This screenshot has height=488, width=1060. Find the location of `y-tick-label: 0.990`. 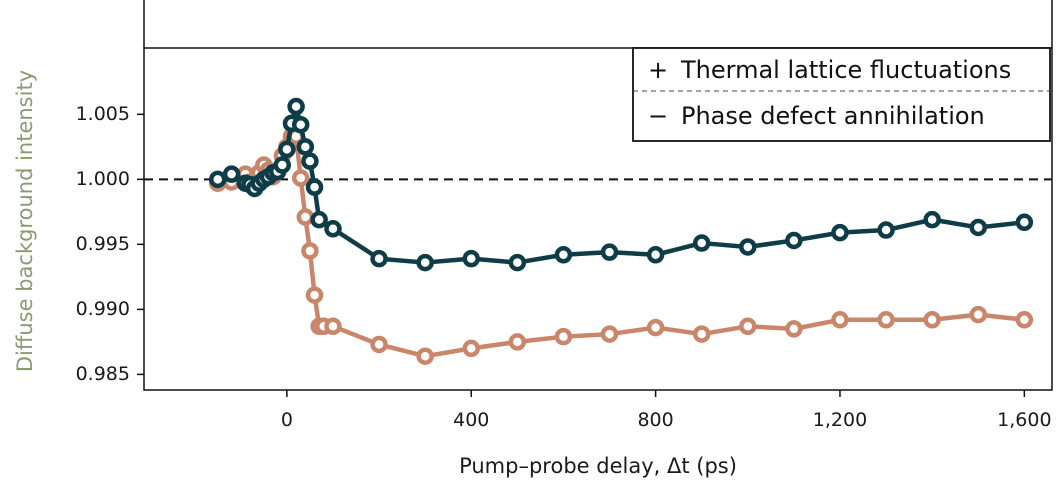

y-tick-label: 0.990 is located at coordinates (103, 309).